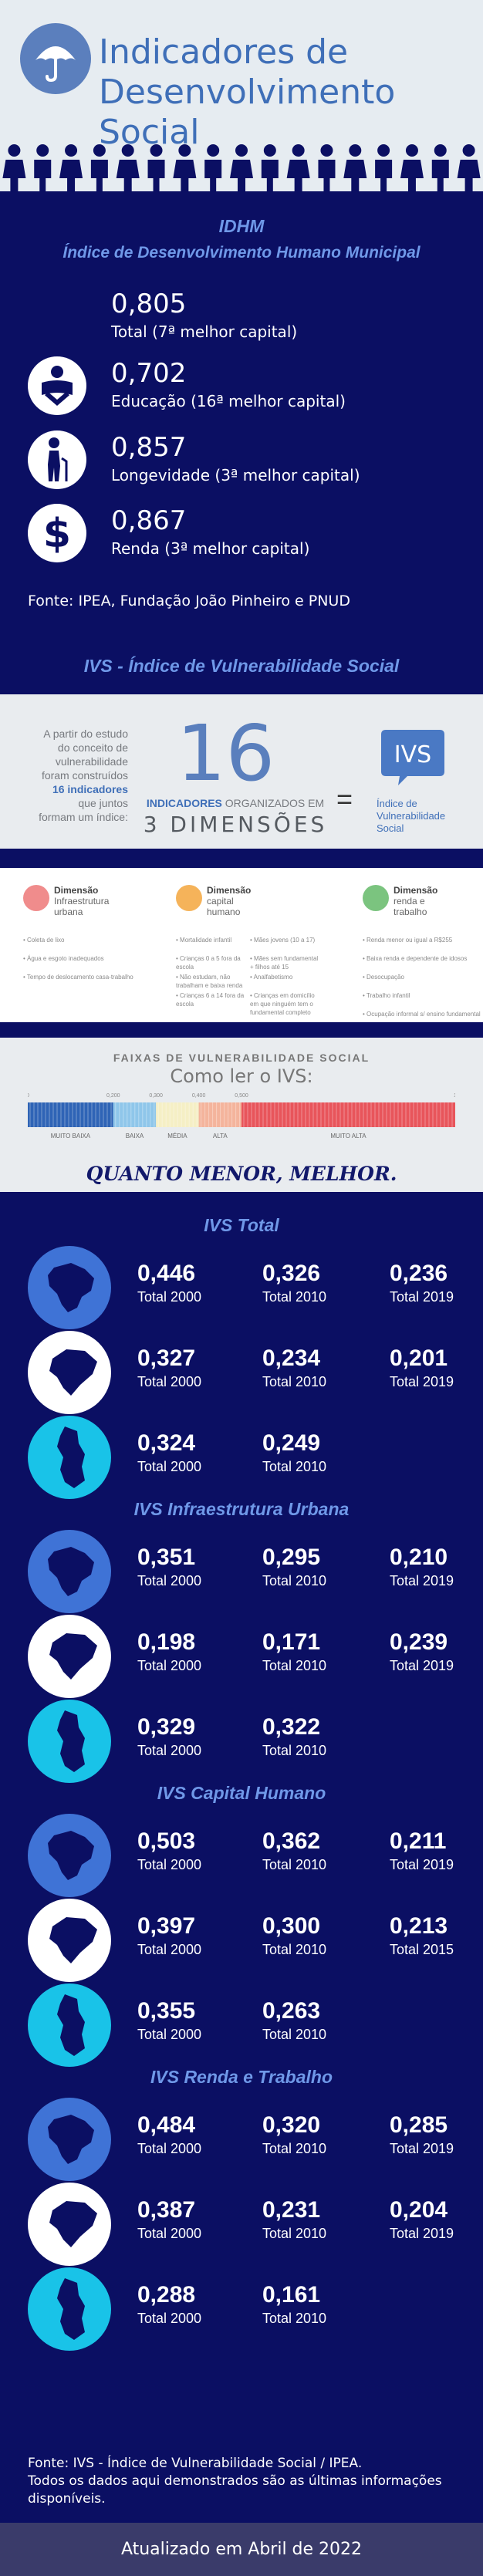 The height and width of the screenshot is (2576, 483). What do you see at coordinates (284, 963) in the screenshot?
I see `dimension-item: • Mães sem fundamental + filhos até 15` at bounding box center [284, 963].